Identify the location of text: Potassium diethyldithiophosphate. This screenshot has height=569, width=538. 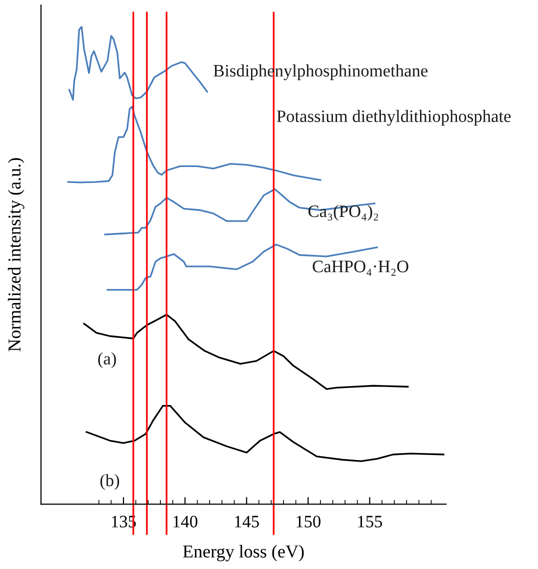
(393, 118).